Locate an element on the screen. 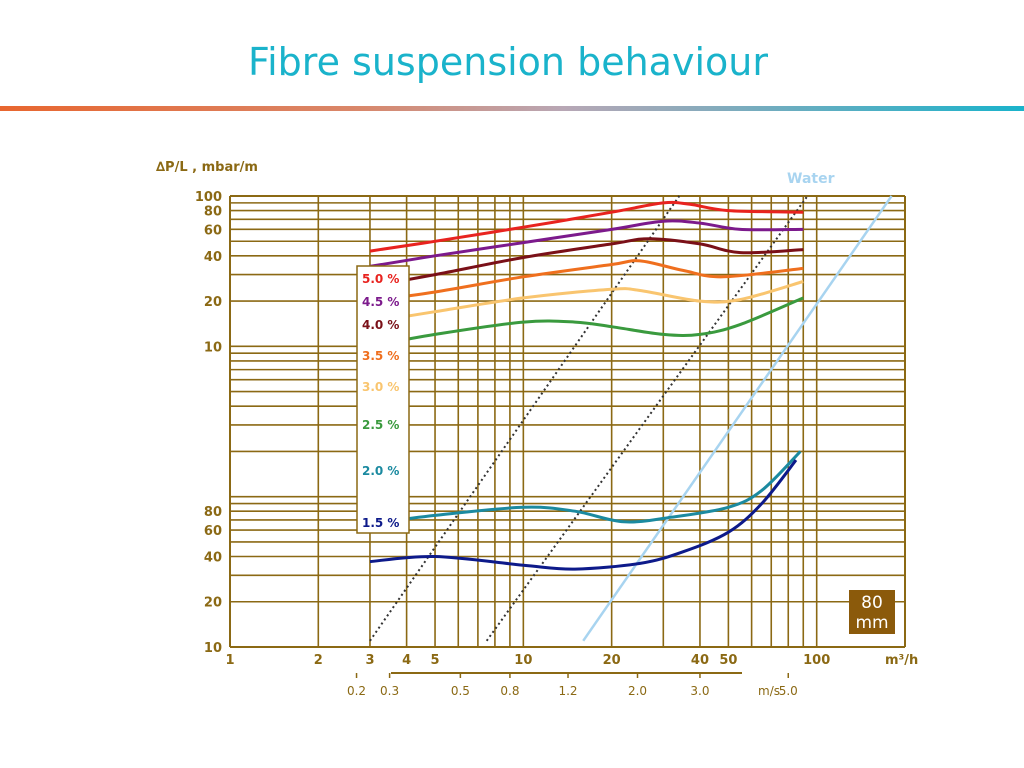 Image resolution: width=1024 pixels, height=768 pixels. x-tick-label: 1 is located at coordinates (229, 660).